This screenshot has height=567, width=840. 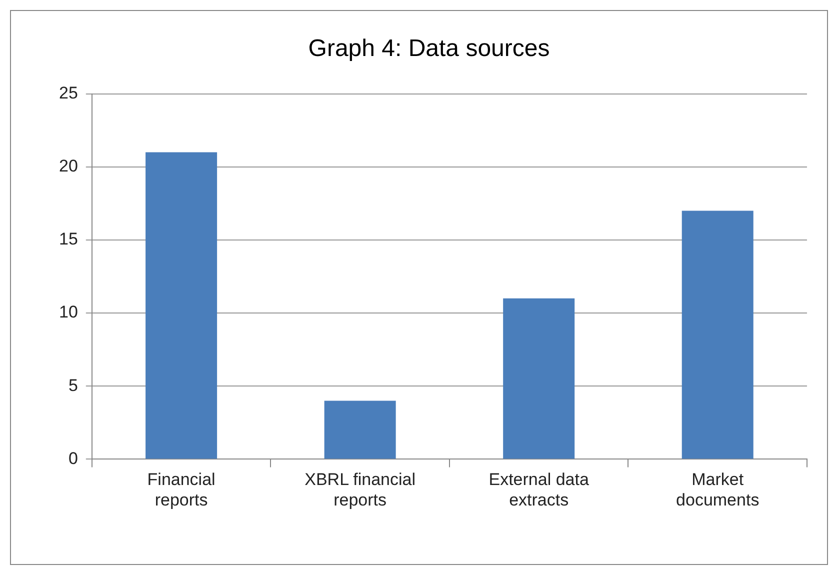 I want to click on y-tick-label: 5, so click(x=73, y=385).